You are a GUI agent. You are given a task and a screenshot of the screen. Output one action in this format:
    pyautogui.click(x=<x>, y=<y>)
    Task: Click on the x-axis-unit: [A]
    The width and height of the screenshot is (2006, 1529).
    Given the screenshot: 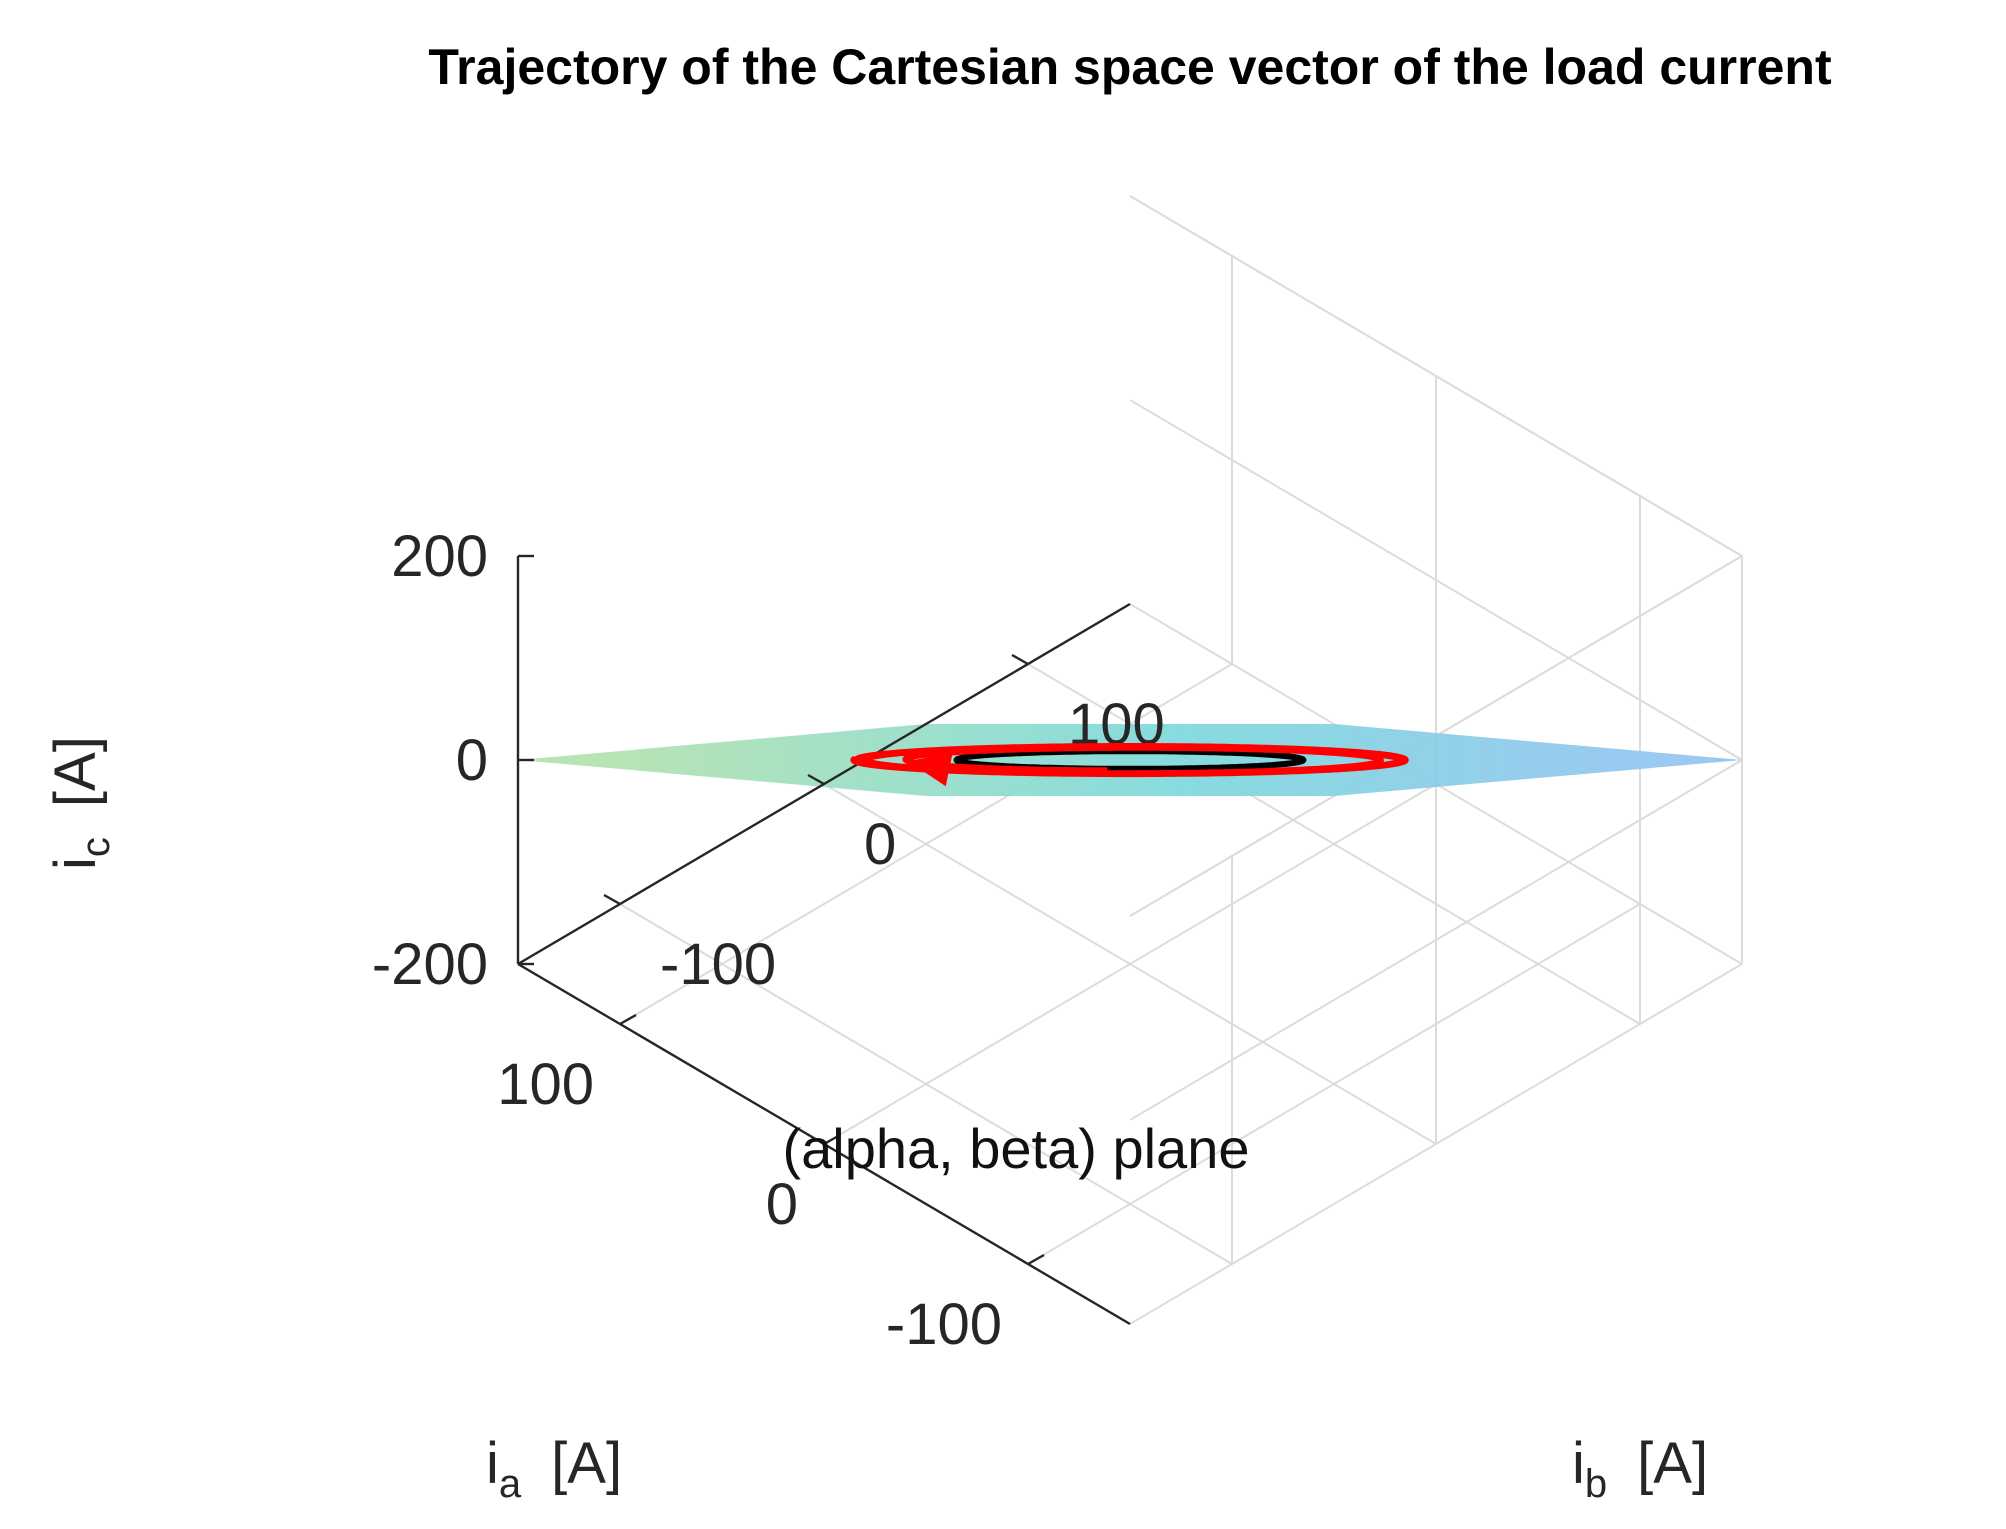 What is the action you would take?
    pyautogui.click(x=586, y=1463)
    